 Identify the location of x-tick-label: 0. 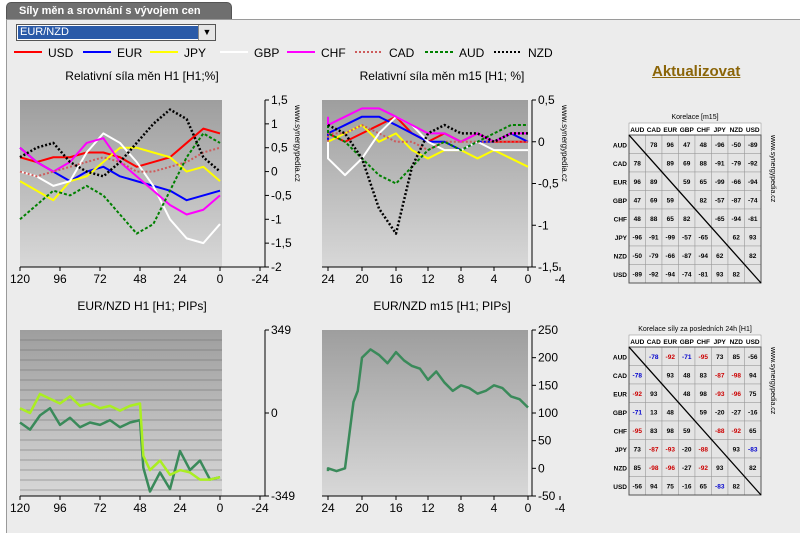
(528, 279).